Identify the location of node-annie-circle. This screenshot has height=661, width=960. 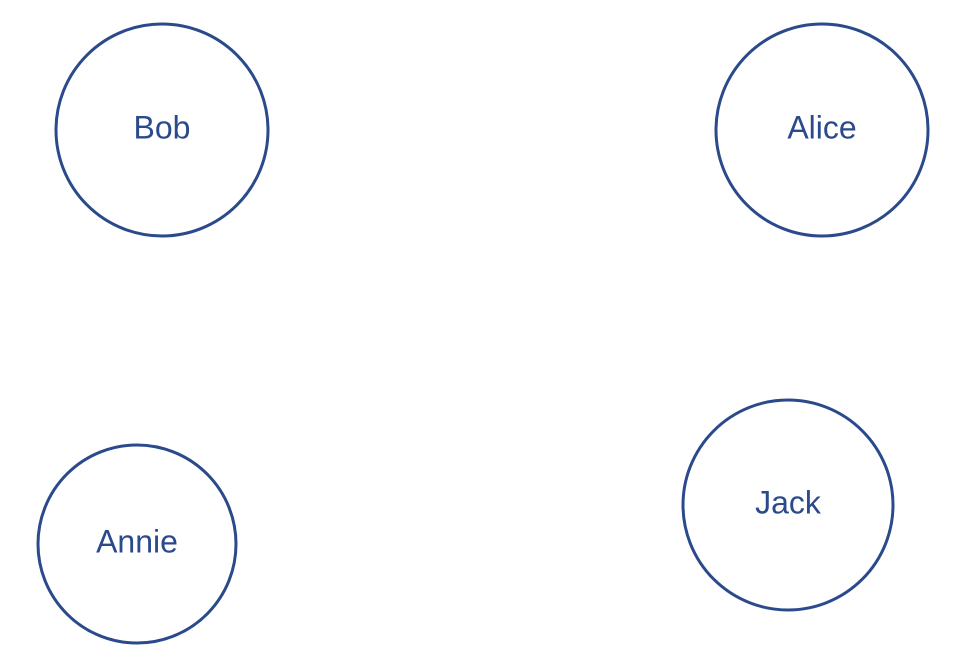
(137, 544).